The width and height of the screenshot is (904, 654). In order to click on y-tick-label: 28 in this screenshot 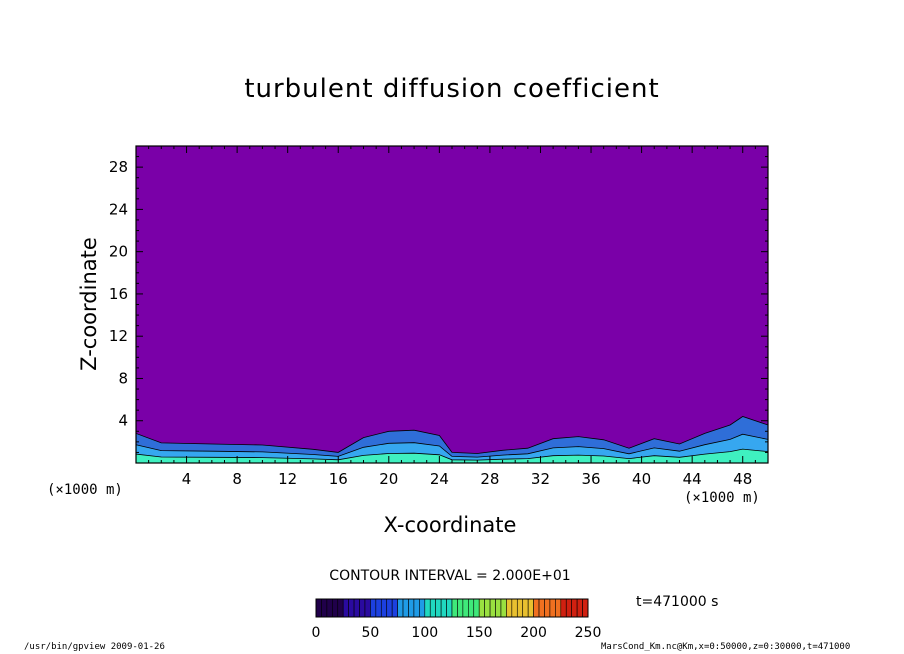, I will do `click(118, 167)`.